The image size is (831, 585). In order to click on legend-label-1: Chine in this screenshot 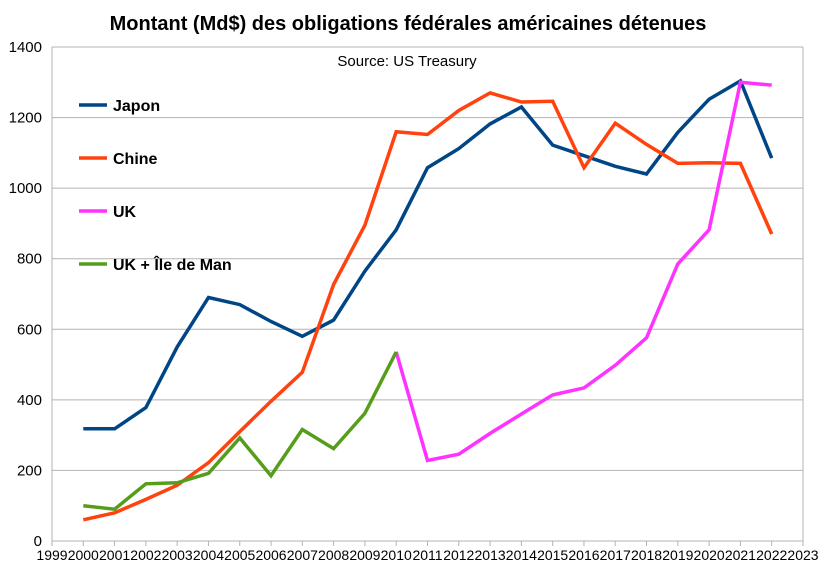, I will do `click(135, 159)`.